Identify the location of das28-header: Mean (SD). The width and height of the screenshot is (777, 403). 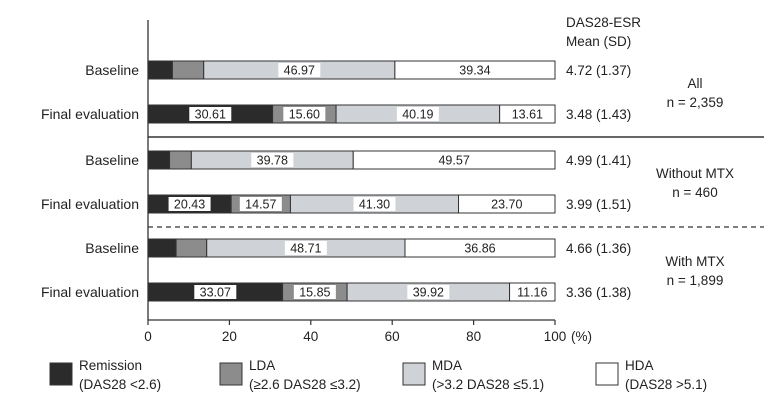
(598, 41).